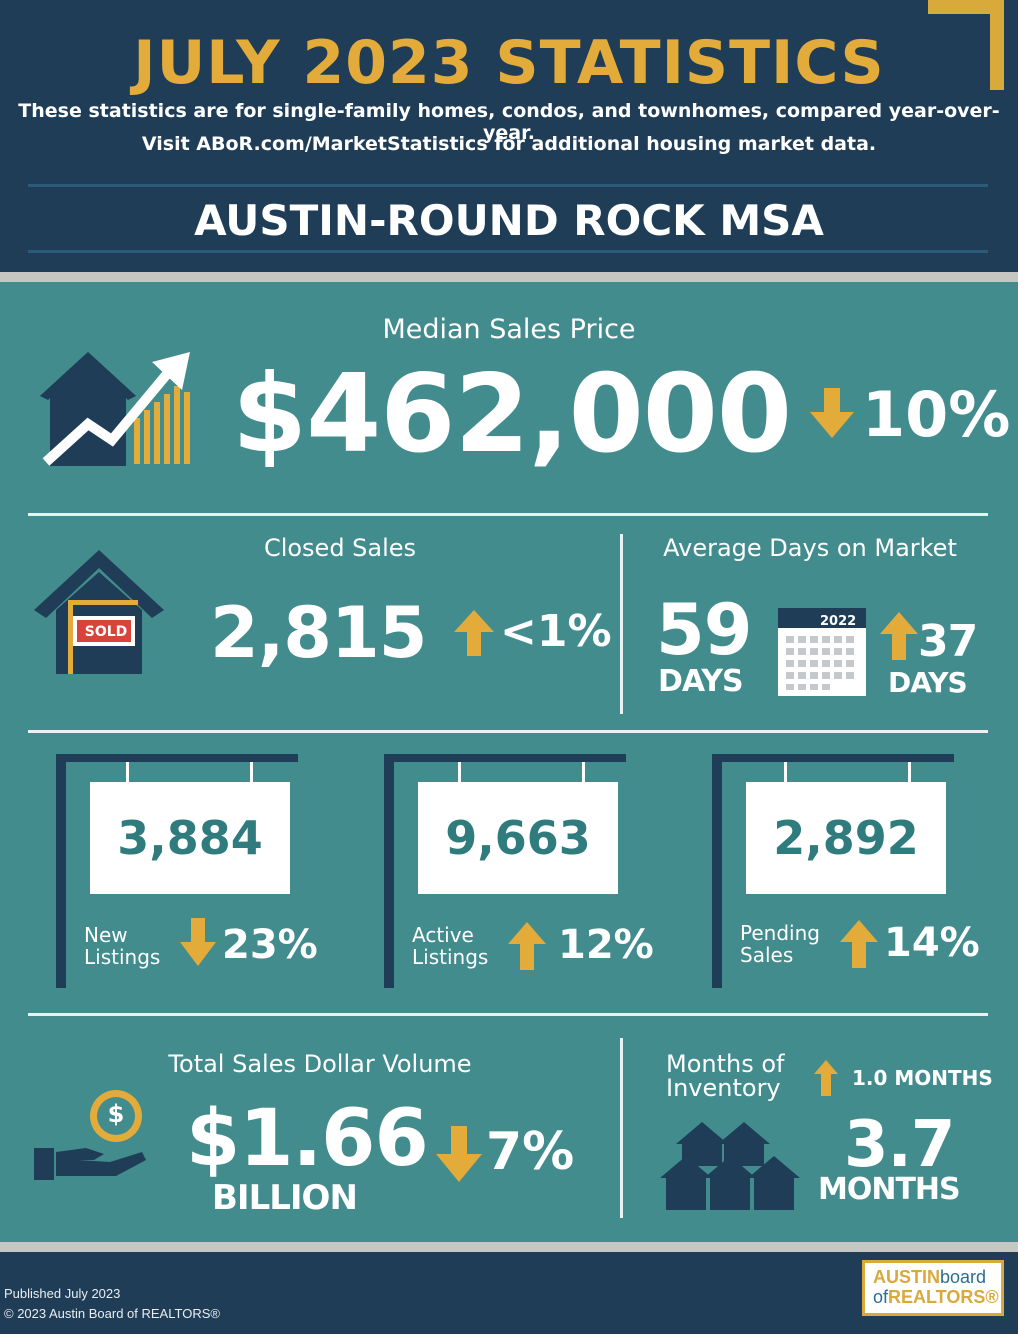  I want to click on logo-text-realtors: REALTORS®, so click(943, 1297).